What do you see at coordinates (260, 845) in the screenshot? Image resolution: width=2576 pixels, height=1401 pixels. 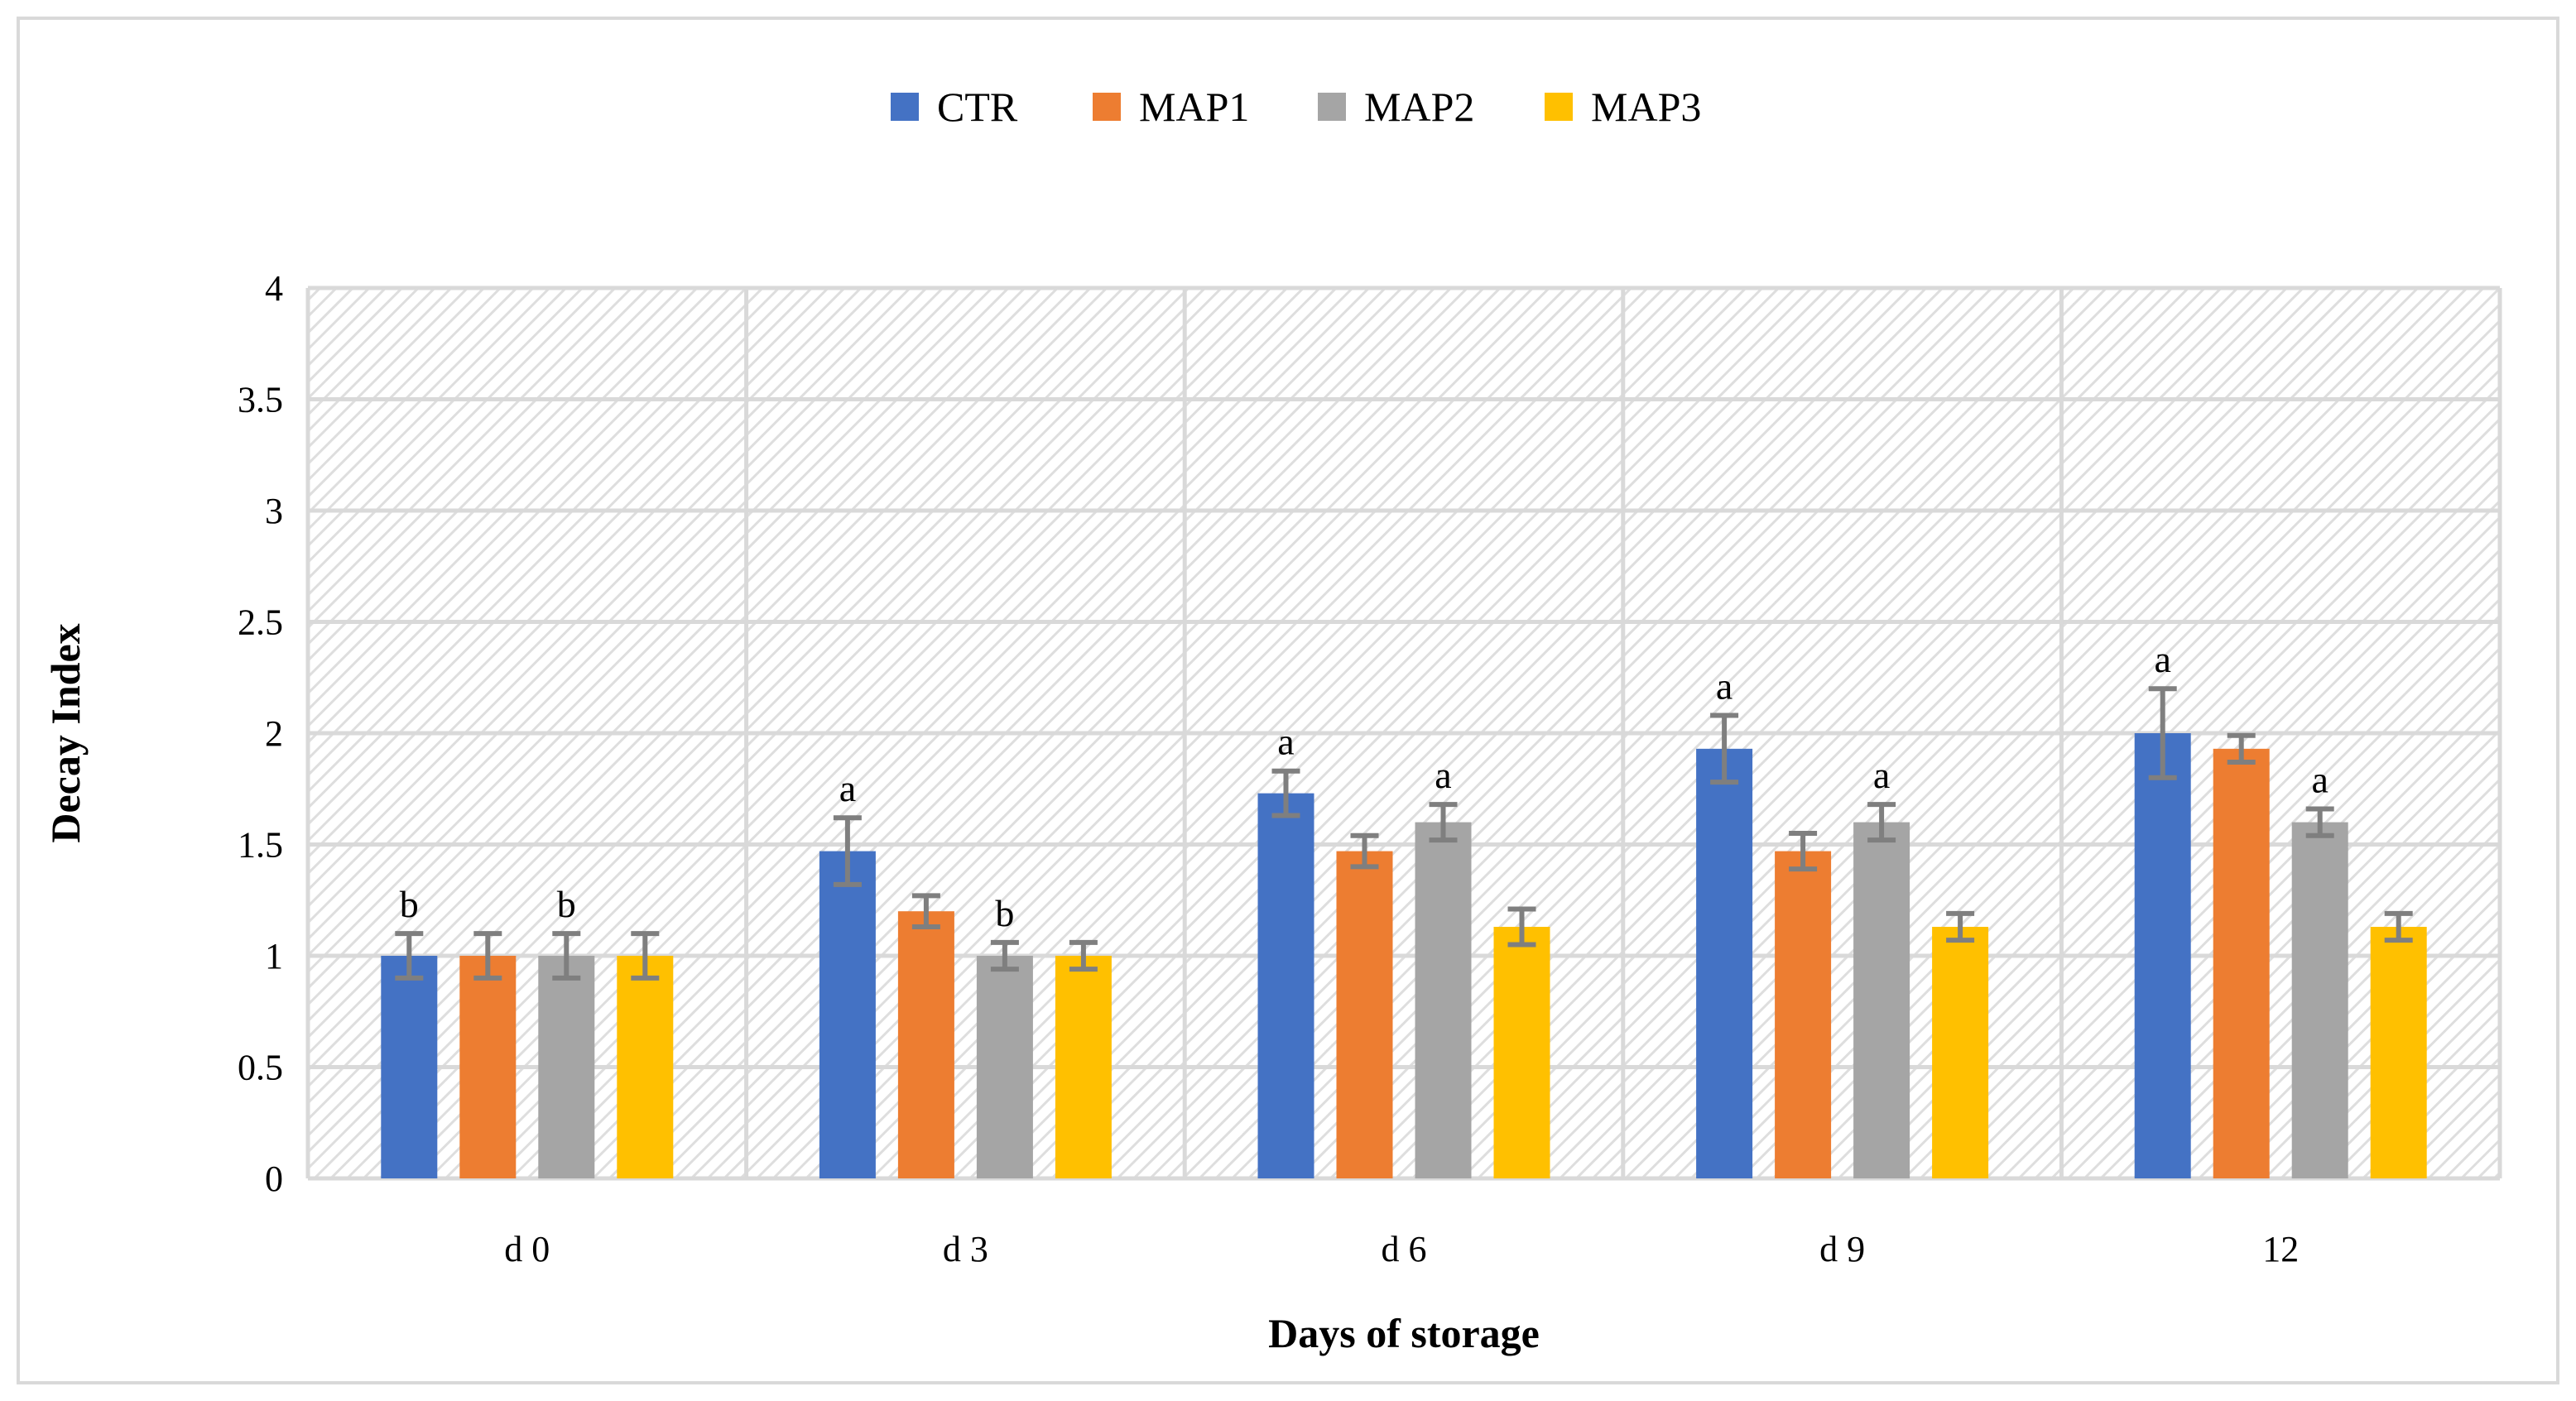 I see `y-tick-label: 1.5` at bounding box center [260, 845].